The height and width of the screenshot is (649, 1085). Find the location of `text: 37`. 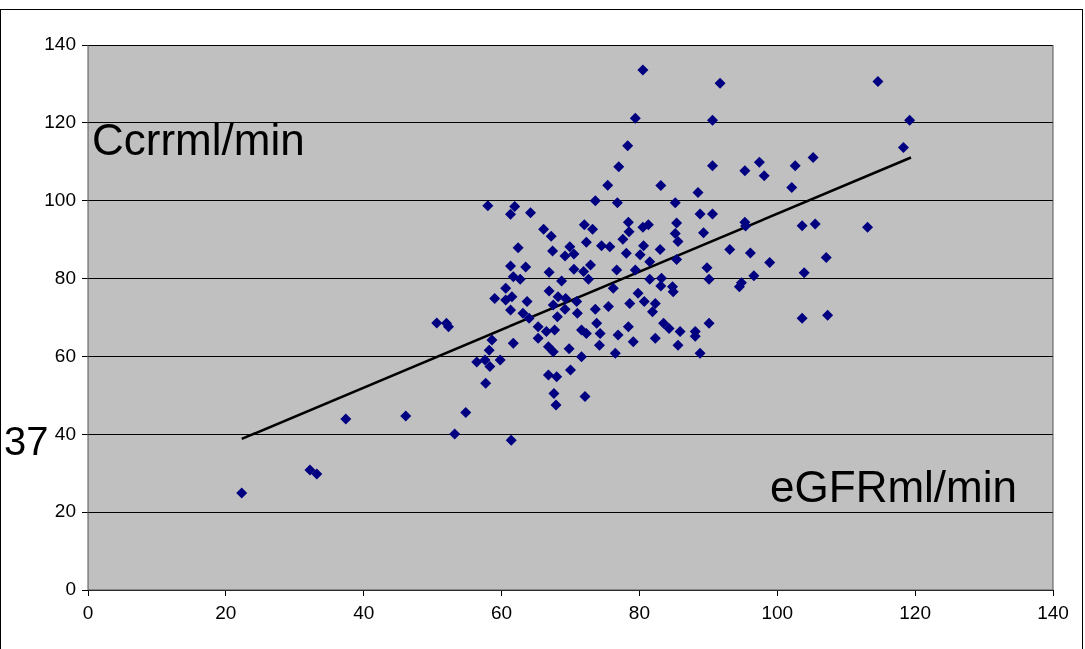

text: 37 is located at coordinates (26, 441).